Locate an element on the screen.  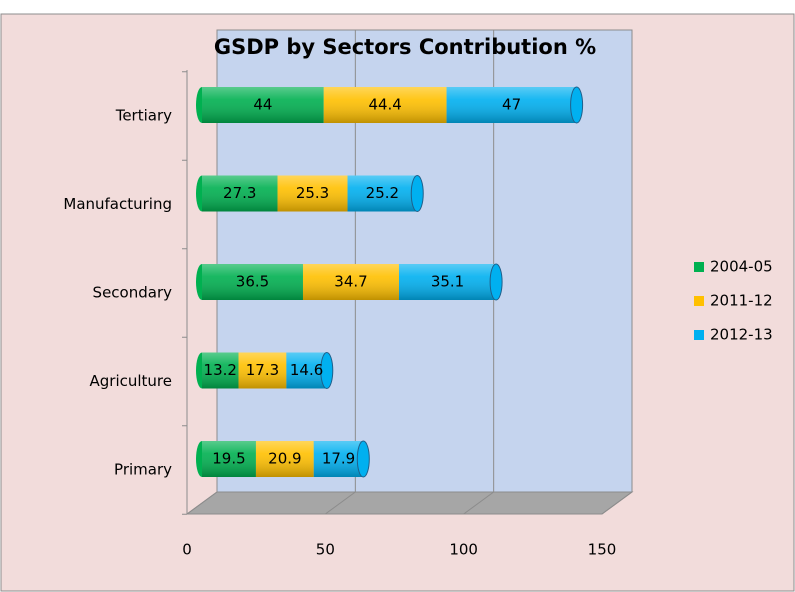
data-label: 47 is located at coordinates (511, 105).